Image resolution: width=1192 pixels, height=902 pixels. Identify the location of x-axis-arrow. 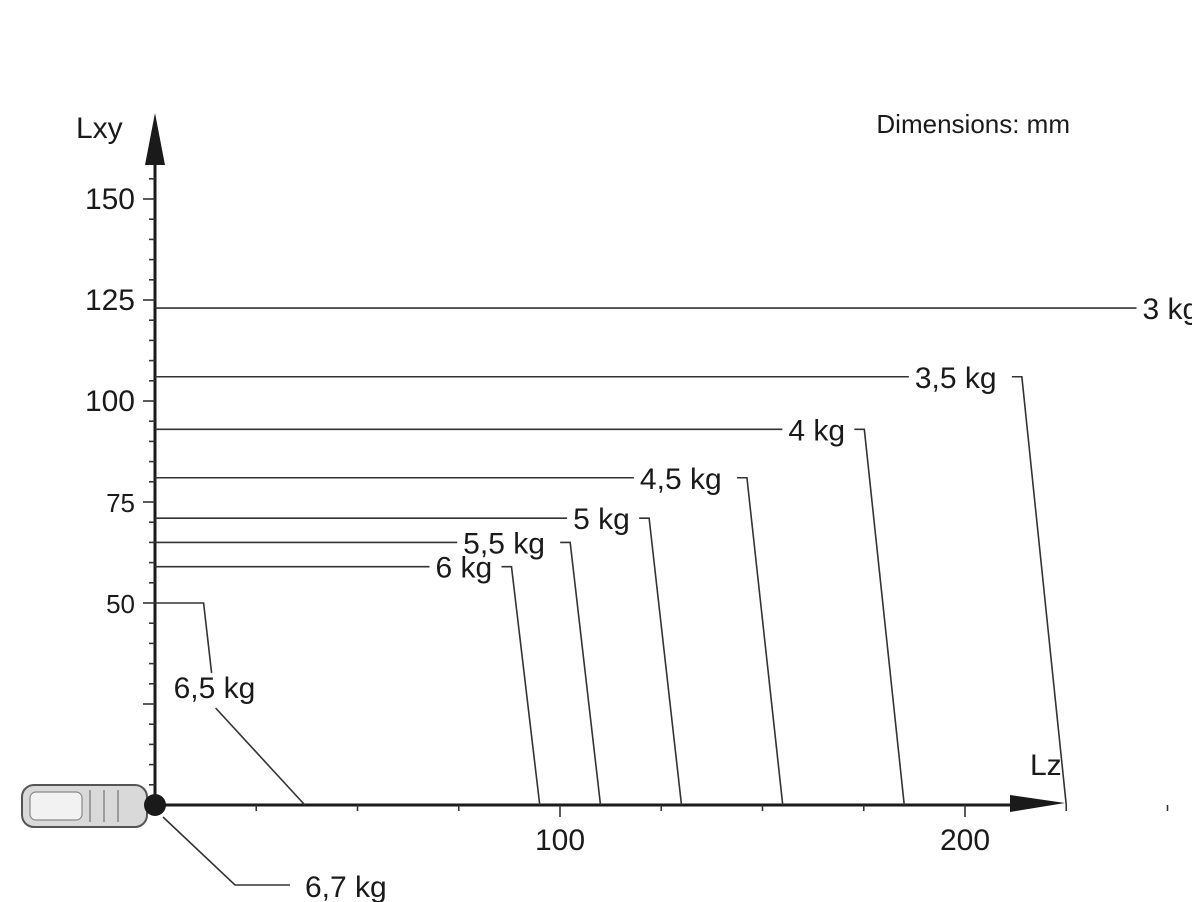
(1037, 803).